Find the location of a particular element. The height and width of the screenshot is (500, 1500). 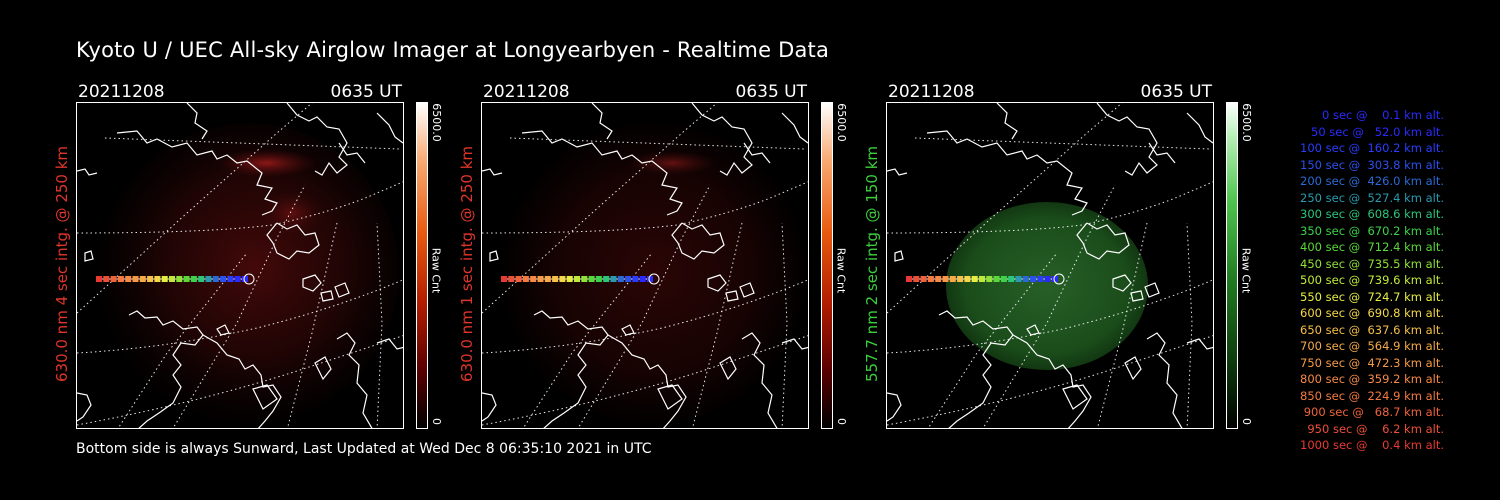

legend-row: 650 sec @ 637.6 km alt. is located at coordinates (1372, 329).